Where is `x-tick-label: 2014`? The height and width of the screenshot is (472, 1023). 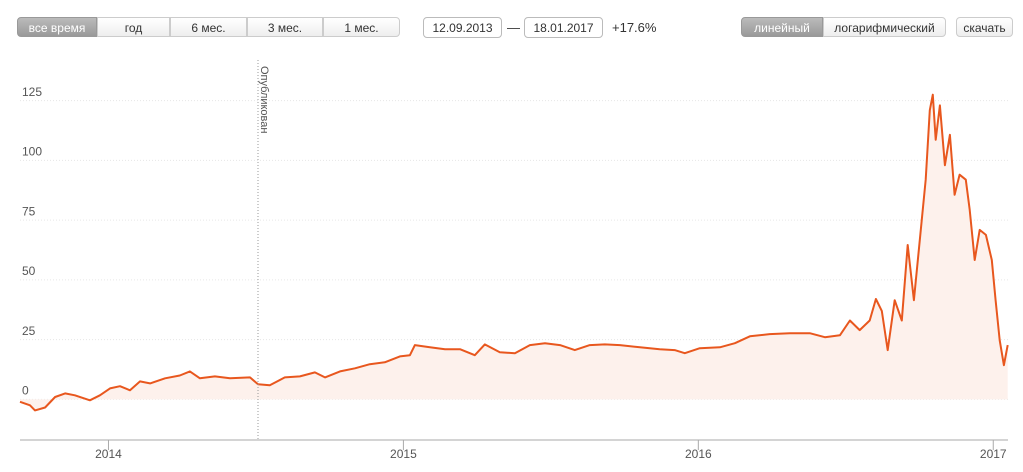
x-tick-label: 2014 is located at coordinates (108, 454).